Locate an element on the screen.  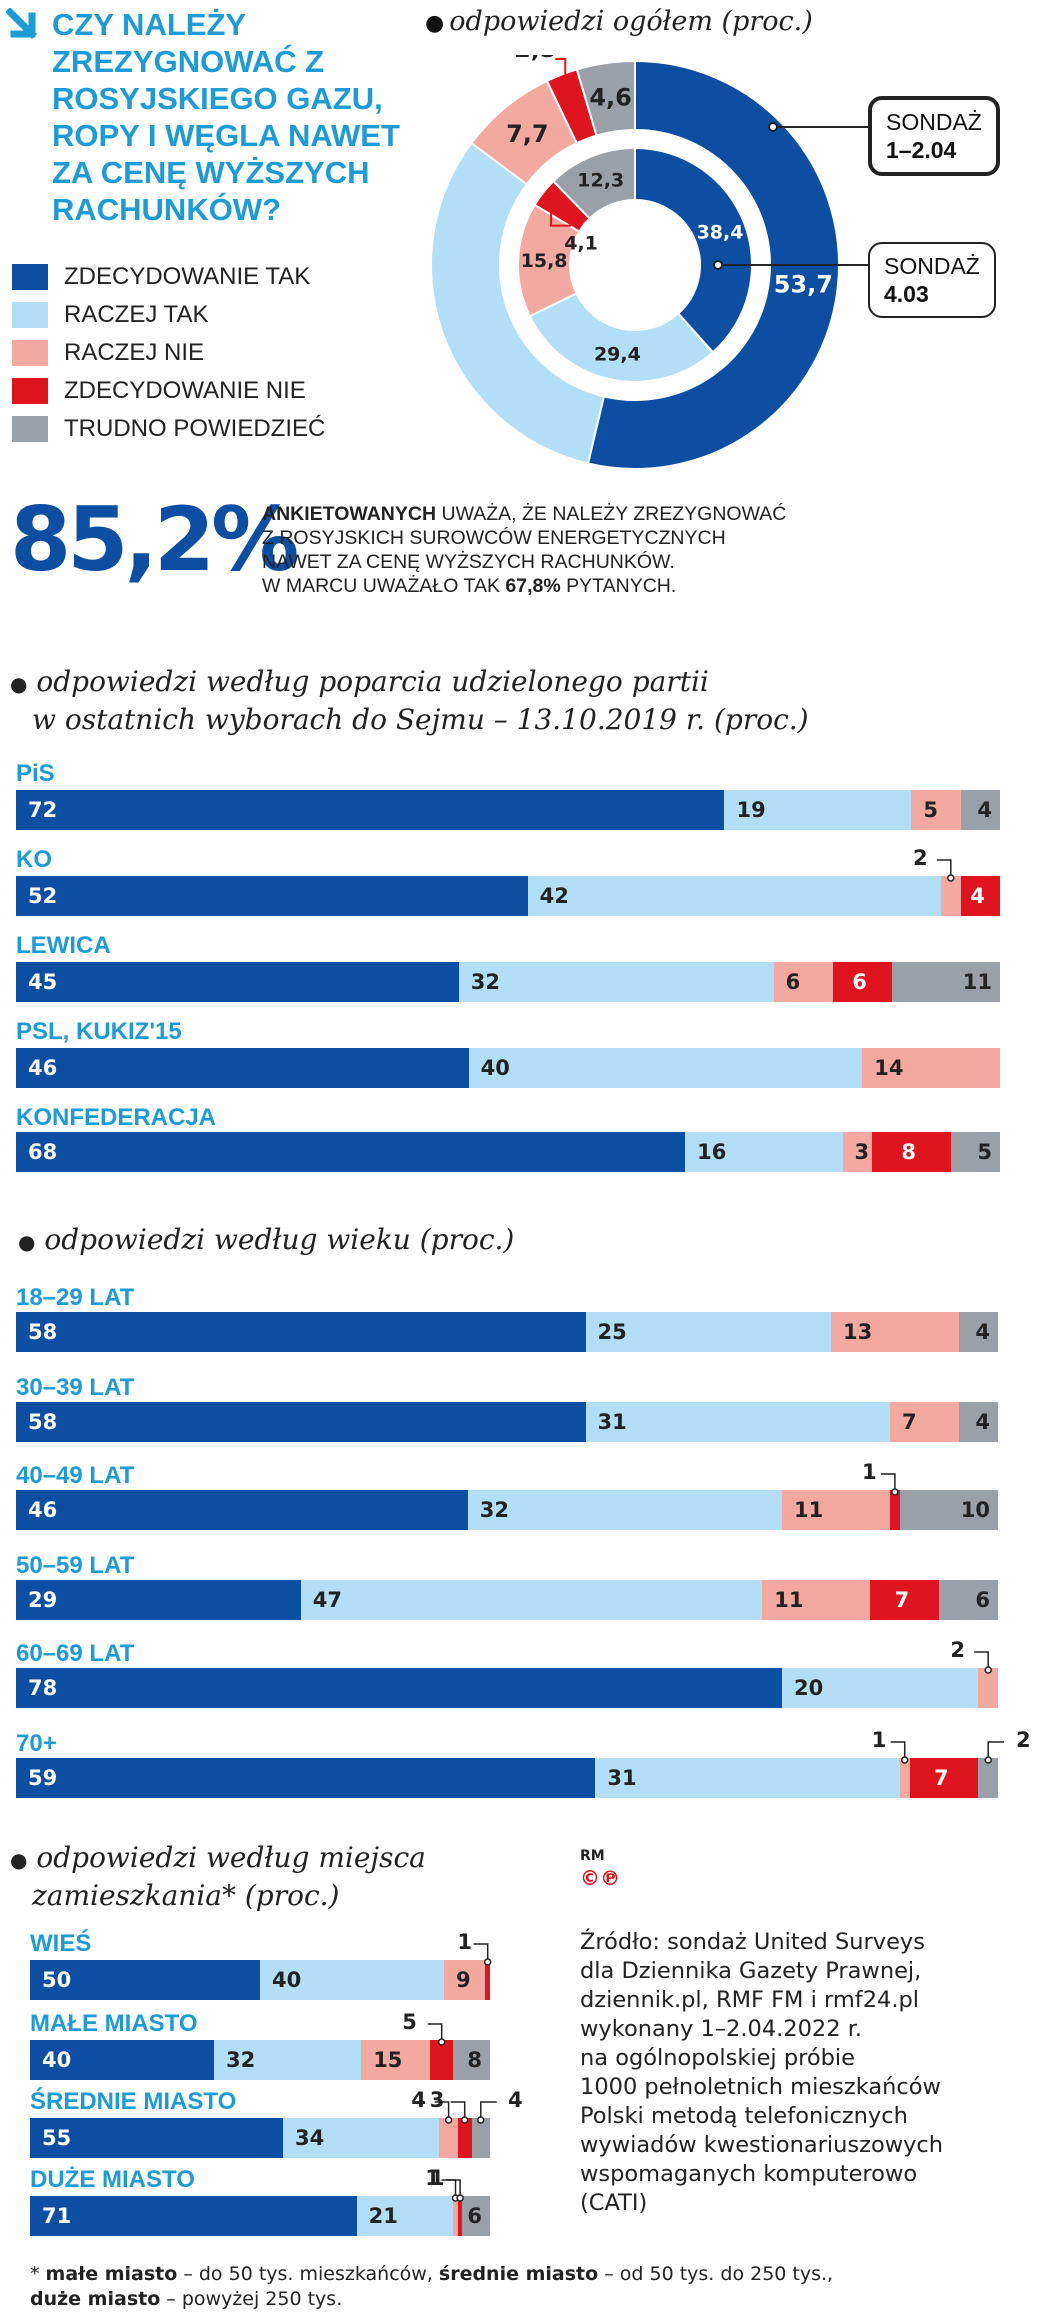
bar-segment-value: 50 is located at coordinates (57, 1980).